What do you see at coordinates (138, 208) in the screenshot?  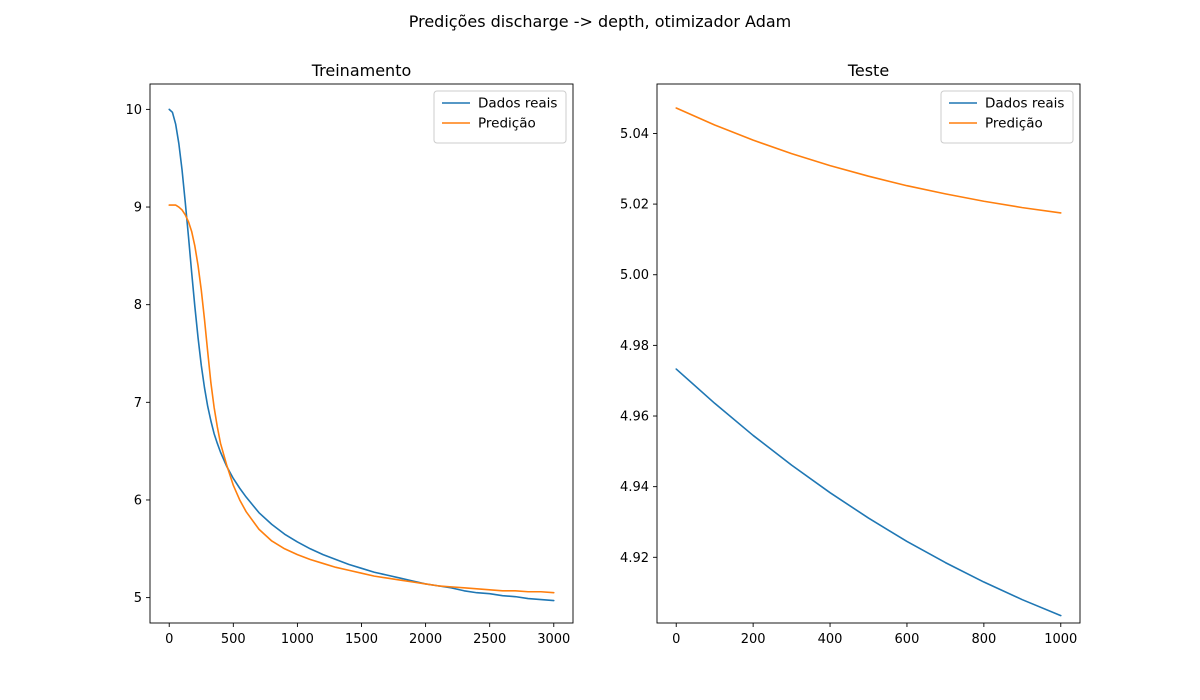 I see `y-tick-label: 9` at bounding box center [138, 208].